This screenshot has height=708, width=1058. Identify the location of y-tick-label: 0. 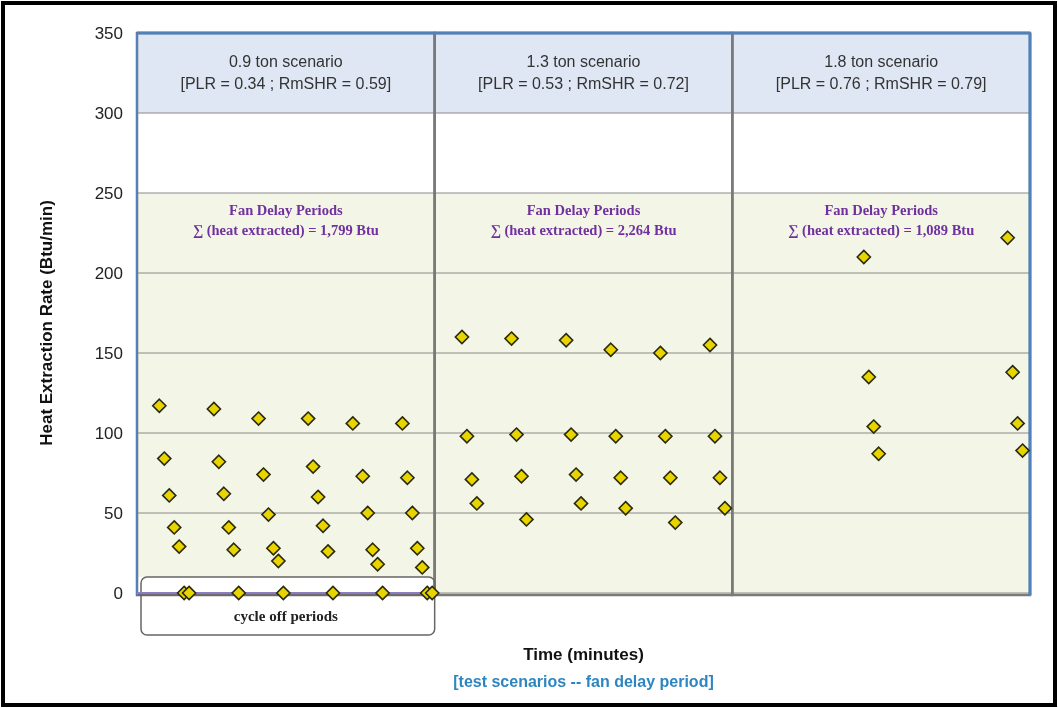
(118, 593).